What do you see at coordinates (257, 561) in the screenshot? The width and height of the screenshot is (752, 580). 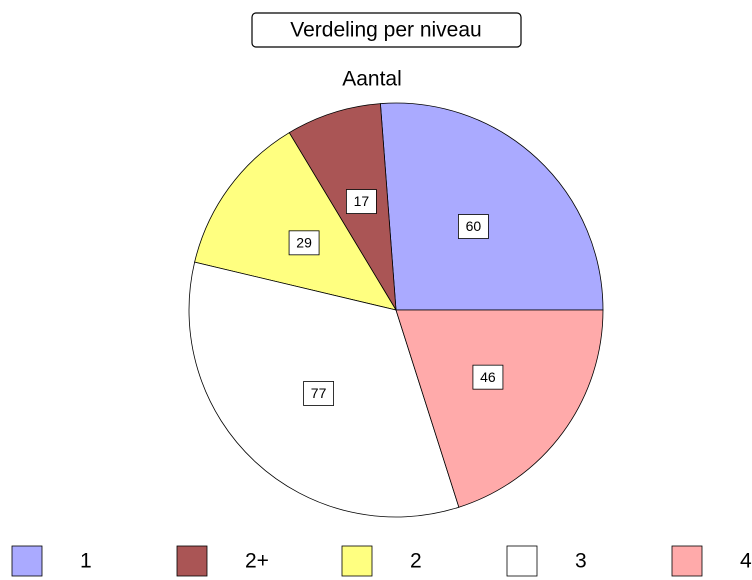 I see `legend-label: 2+` at bounding box center [257, 561].